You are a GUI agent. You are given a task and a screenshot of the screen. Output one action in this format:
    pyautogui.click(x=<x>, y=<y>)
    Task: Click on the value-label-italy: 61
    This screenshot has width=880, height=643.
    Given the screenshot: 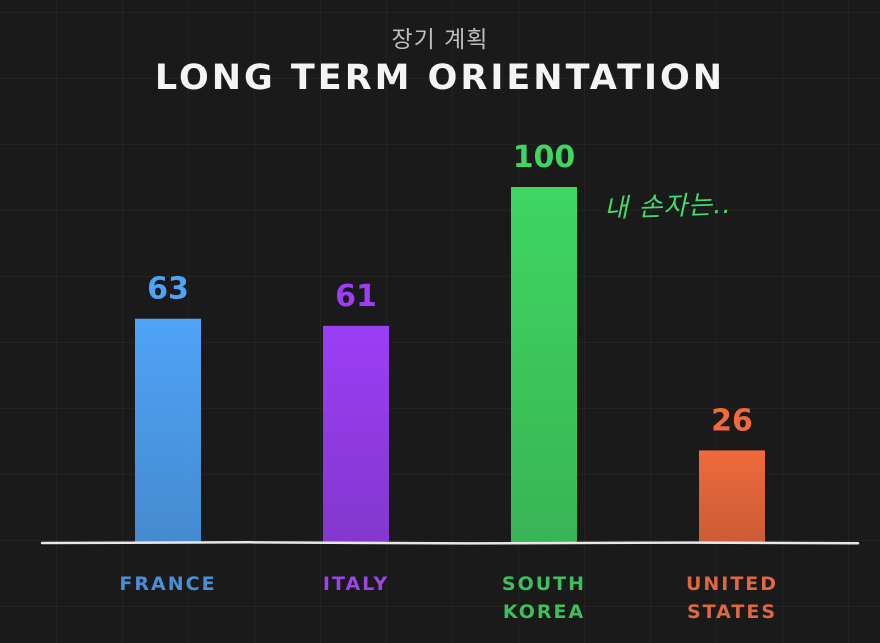 What is the action you would take?
    pyautogui.click(x=356, y=296)
    